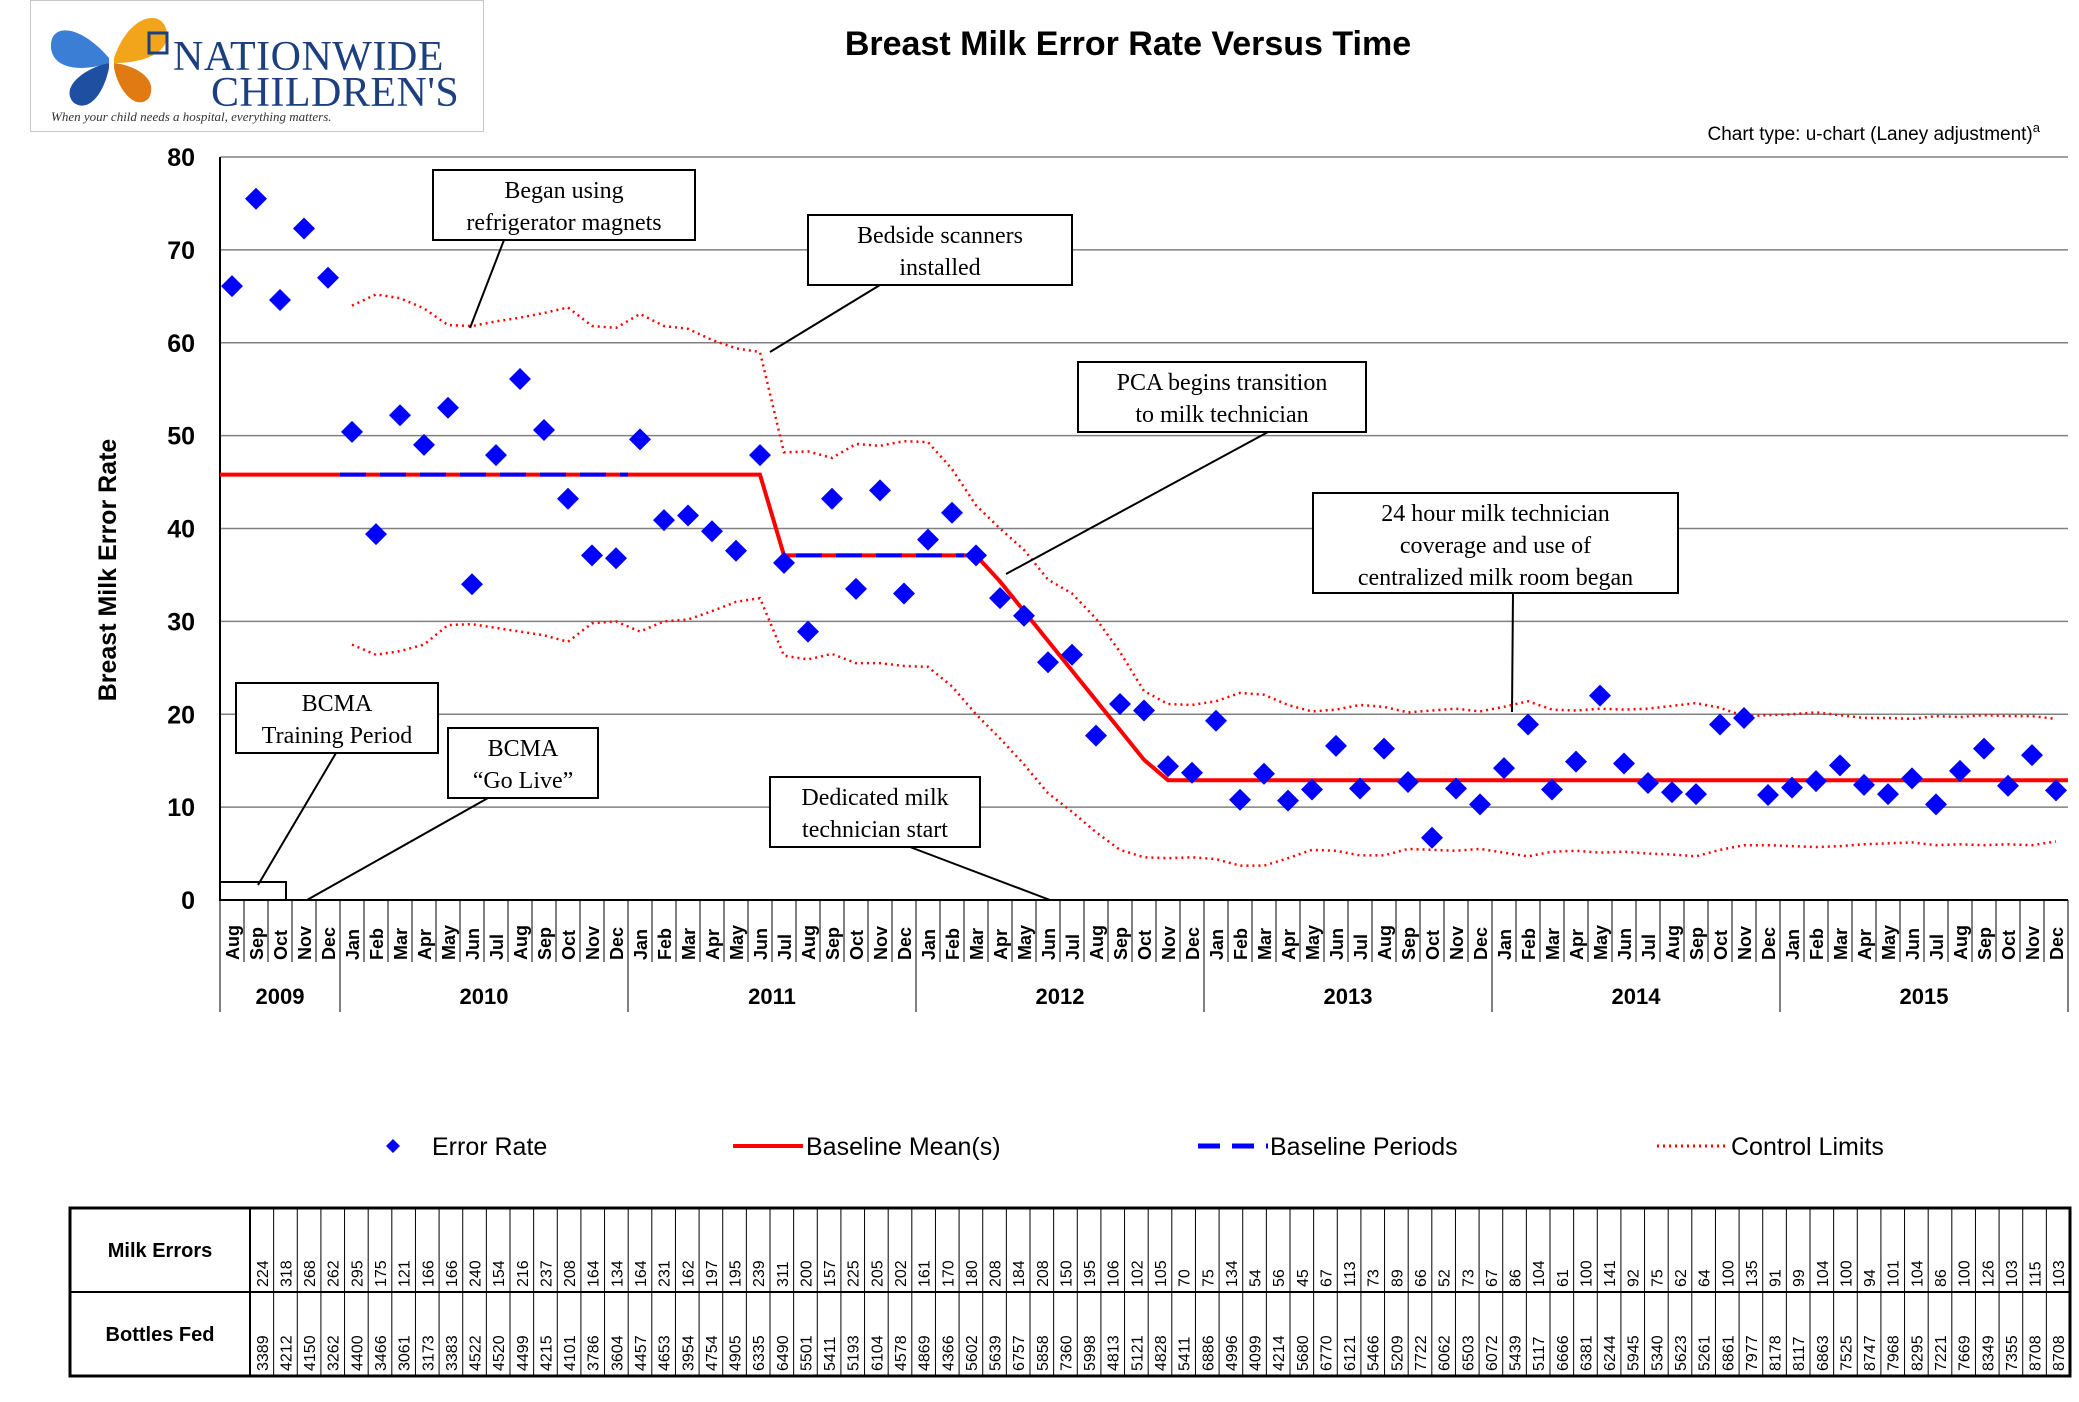  Describe the element at coordinates (1019, 1353) in the screenshot. I see `table-cell: 6757` at that location.